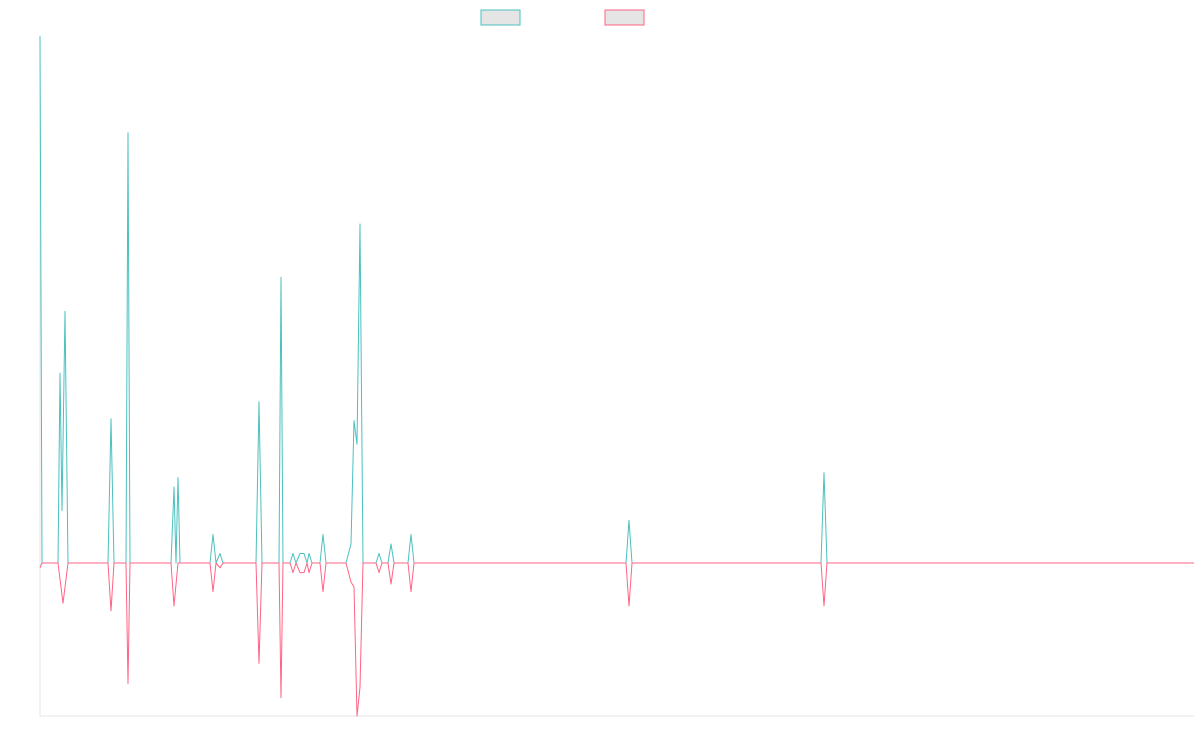 This screenshot has height=750, width=1200. What do you see at coordinates (562, 17) in the screenshot?
I see `legend` at bounding box center [562, 17].